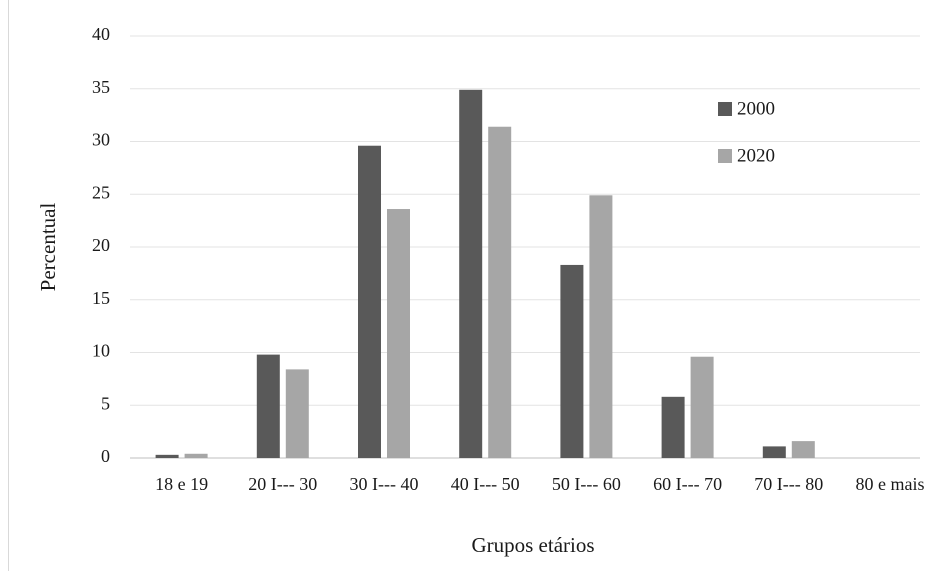  Describe the element at coordinates (725, 156) in the screenshot. I see `legend-swatch-2020` at that location.